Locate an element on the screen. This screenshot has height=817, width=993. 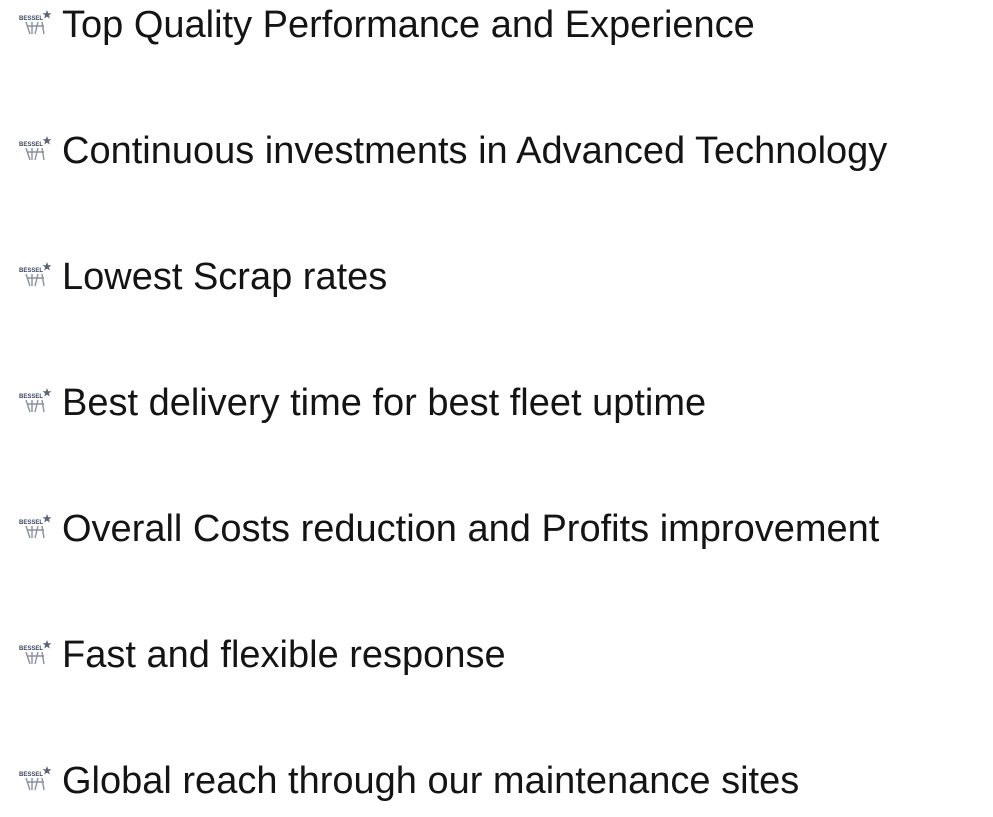
bullet-item: BESSEL Lowest Scrap rates is located at coordinates (202, 277).